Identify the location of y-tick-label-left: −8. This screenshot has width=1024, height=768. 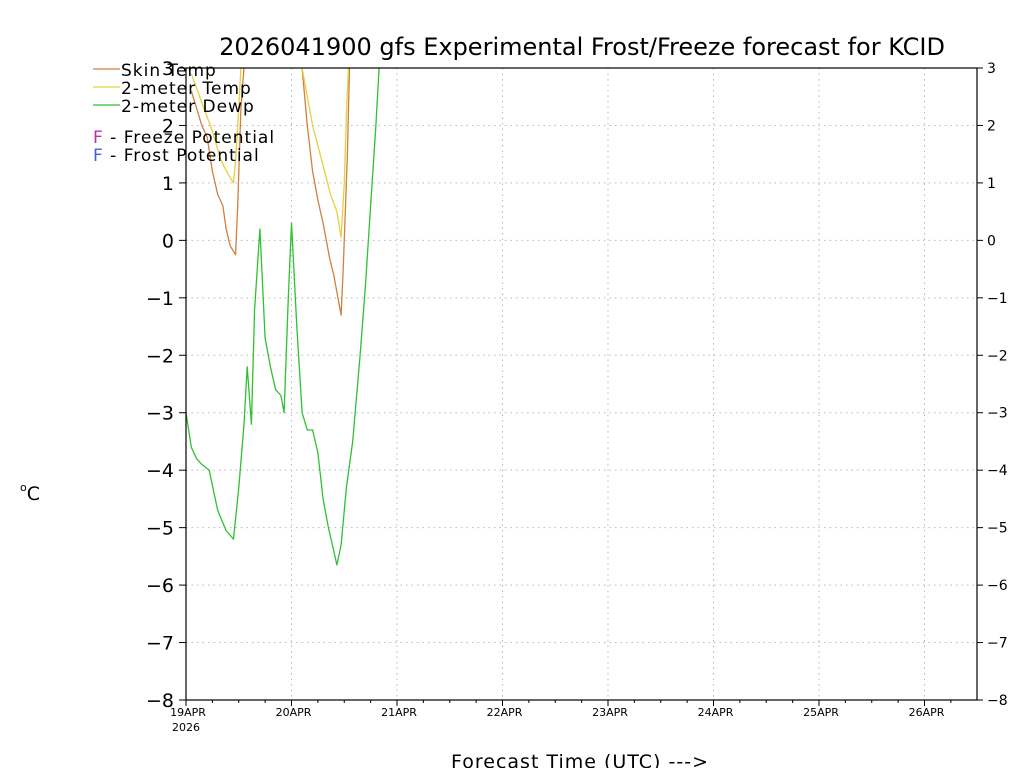
(160, 701).